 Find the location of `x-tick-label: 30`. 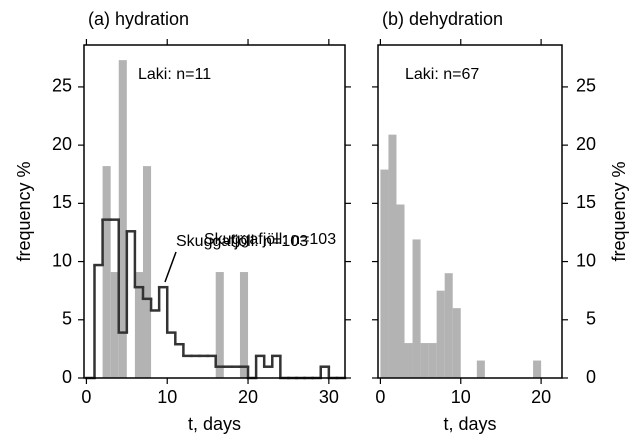

x-tick-label: 30 is located at coordinates (329, 397).